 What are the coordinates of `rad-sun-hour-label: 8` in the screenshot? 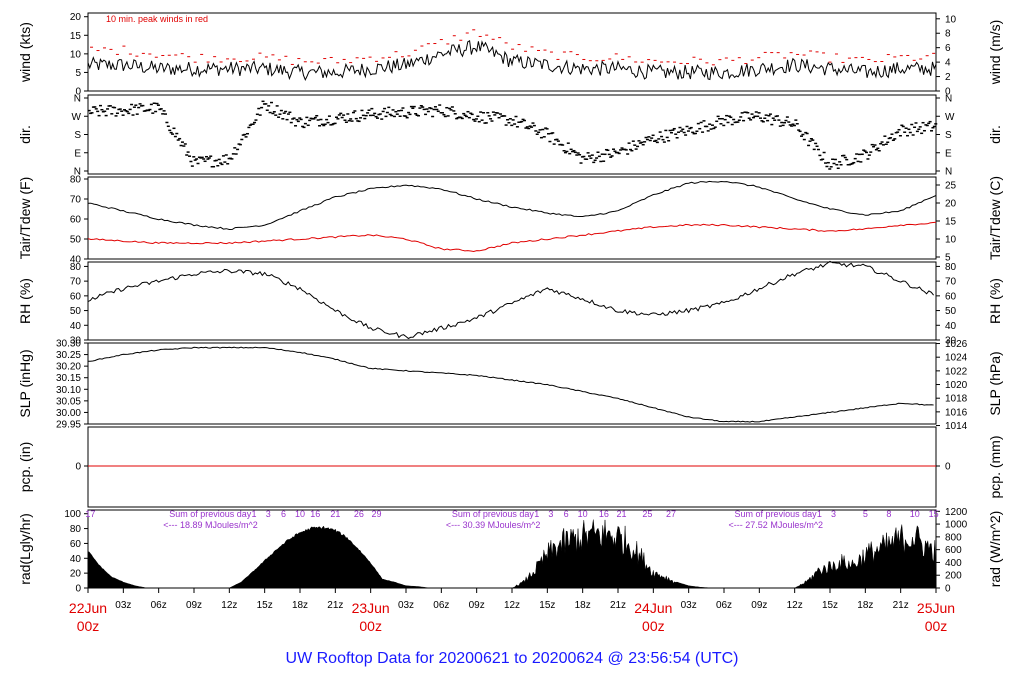 It's located at (888, 514).